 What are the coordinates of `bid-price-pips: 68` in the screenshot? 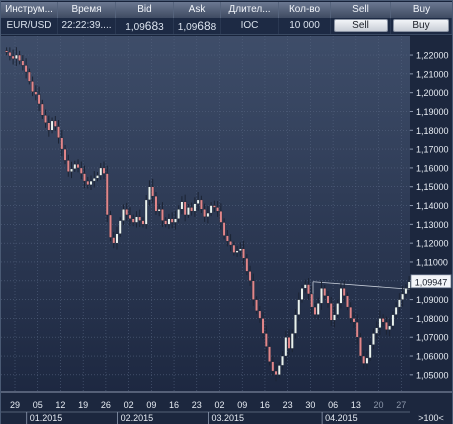 It's located at (151, 26).